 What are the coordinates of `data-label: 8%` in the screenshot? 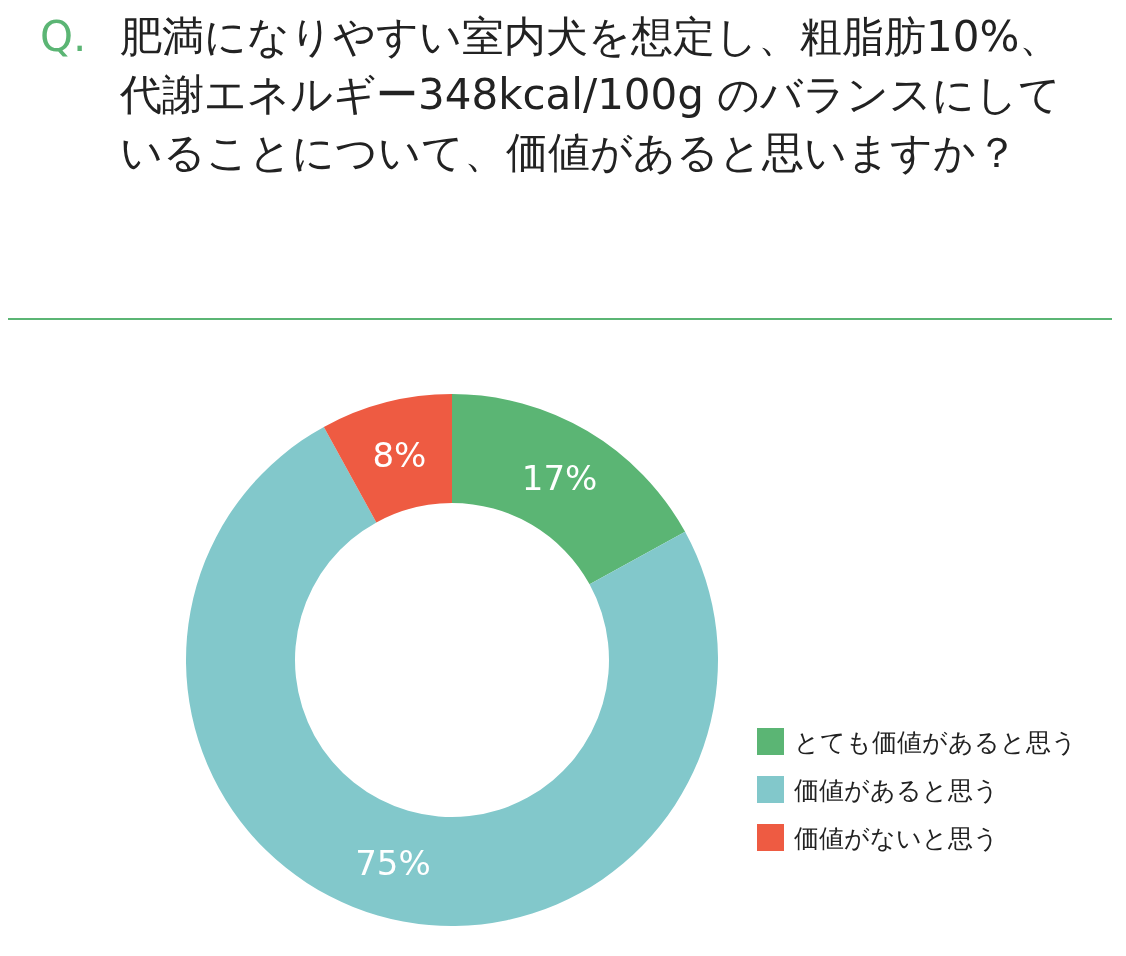 It's located at (399, 455).